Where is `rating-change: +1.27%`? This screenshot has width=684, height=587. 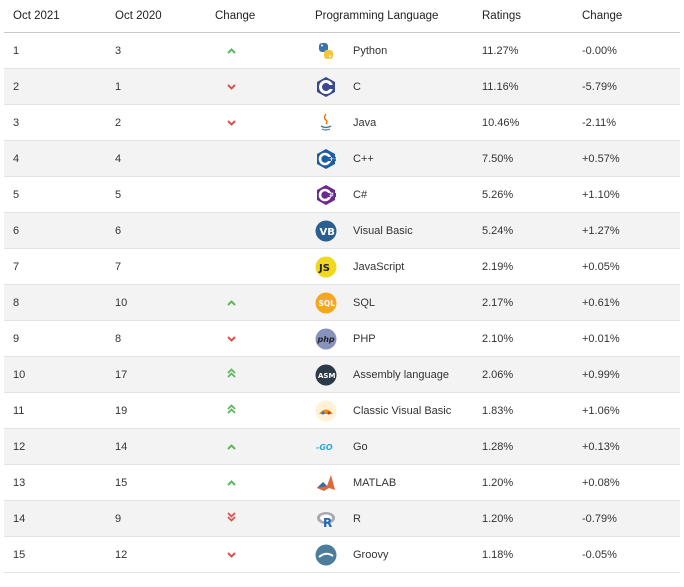
rating-change: +1.27% is located at coordinates (631, 230).